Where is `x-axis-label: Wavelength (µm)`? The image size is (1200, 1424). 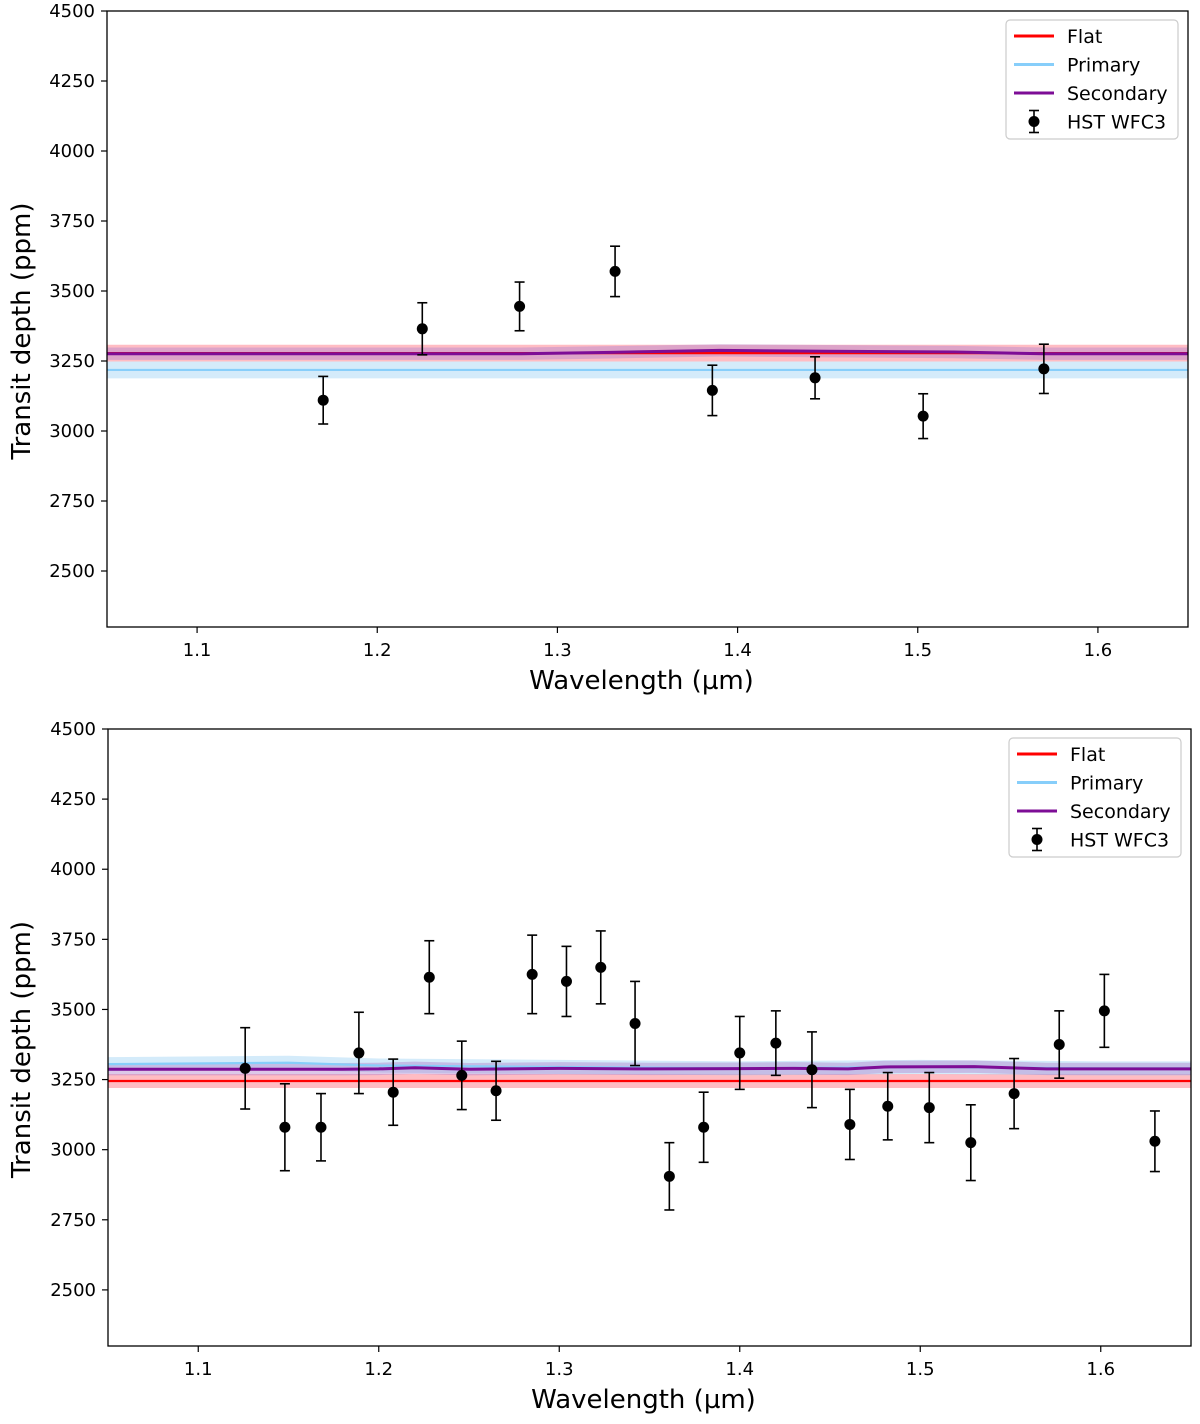
x-axis-label: Wavelength (µm) is located at coordinates (641, 681).